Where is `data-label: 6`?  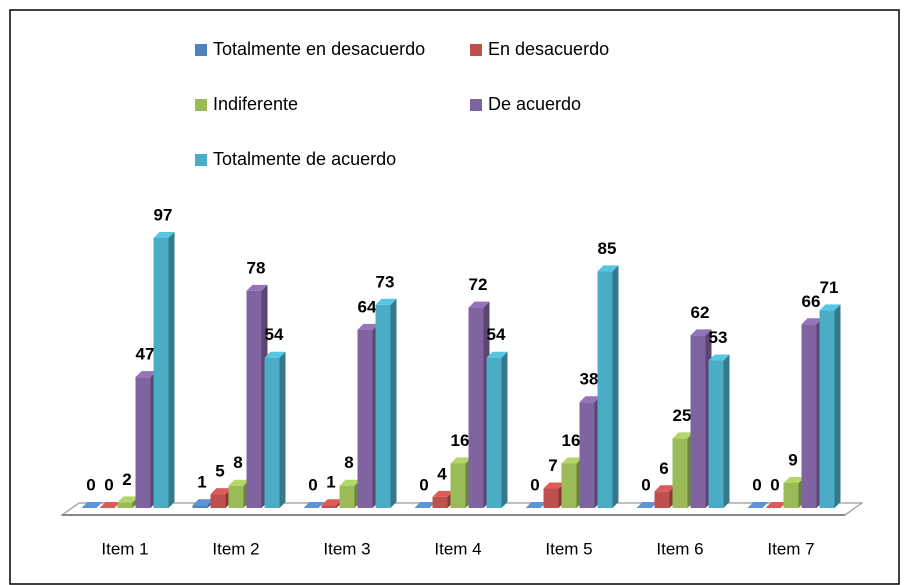
data-label: 6 is located at coordinates (663, 468).